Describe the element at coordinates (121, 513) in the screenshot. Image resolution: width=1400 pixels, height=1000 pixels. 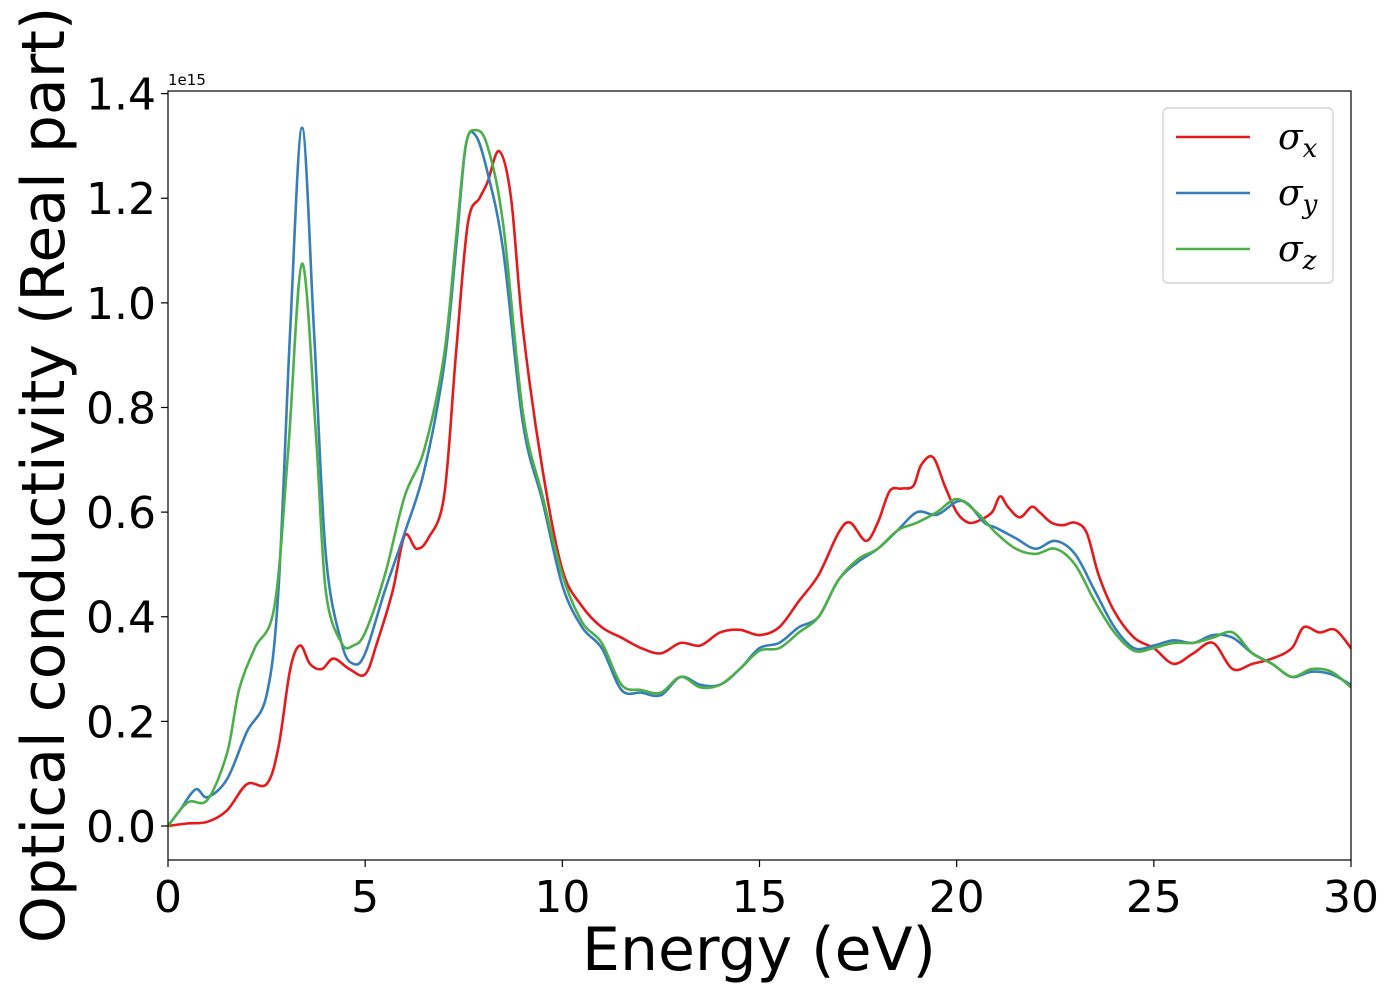
I see `y-tick-label: 0.6` at that location.